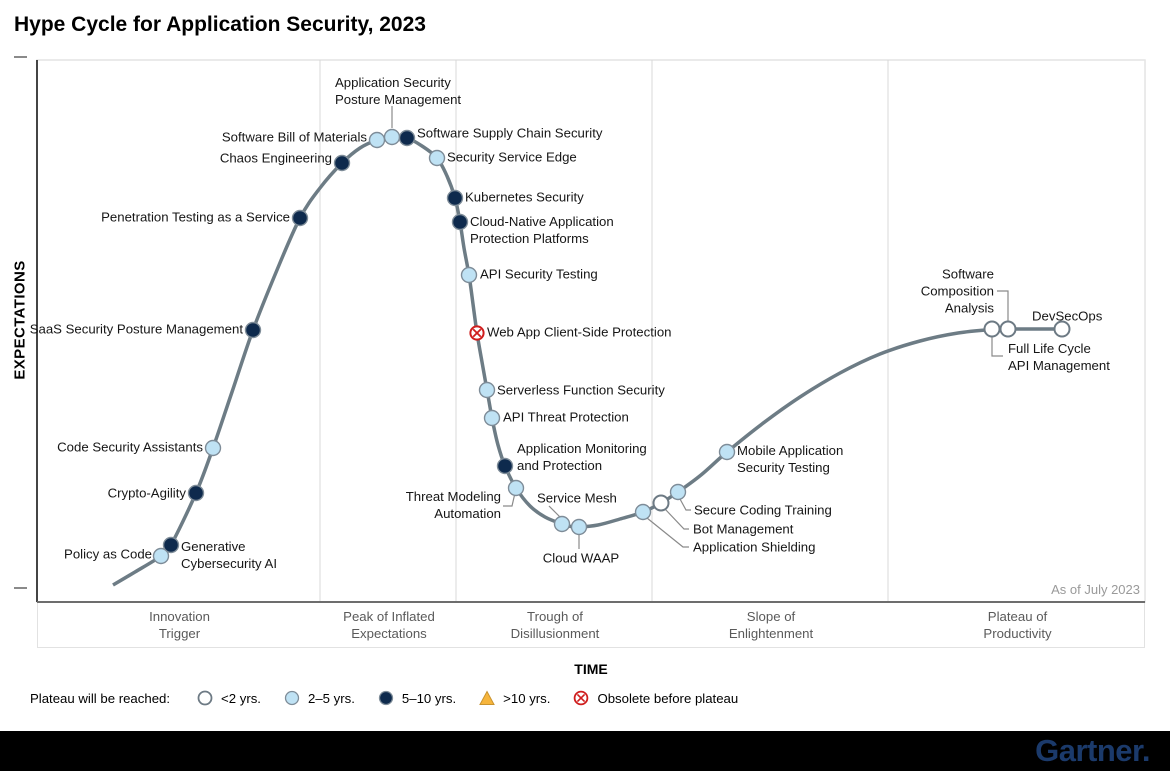 This screenshot has width=1170, height=771. What do you see at coordinates (505, 466) in the screenshot?
I see `dot-application-monitoring-and-protection` at bounding box center [505, 466].